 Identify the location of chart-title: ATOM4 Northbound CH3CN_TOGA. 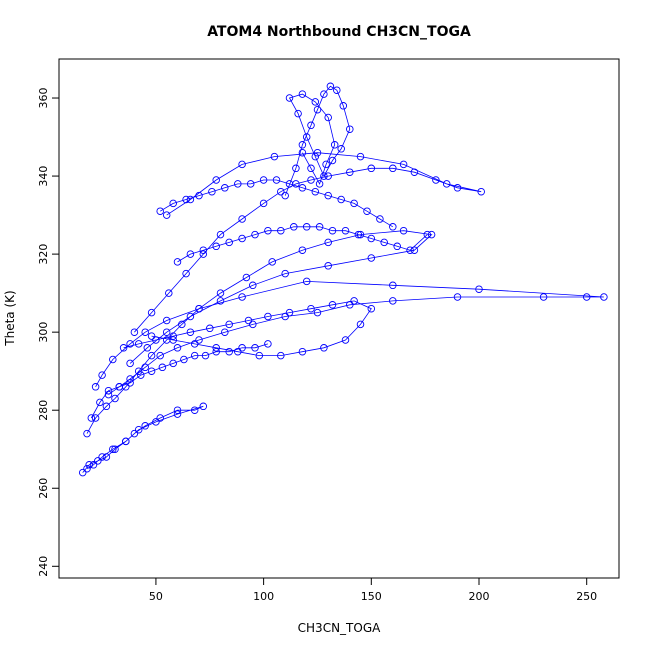
(339, 32).